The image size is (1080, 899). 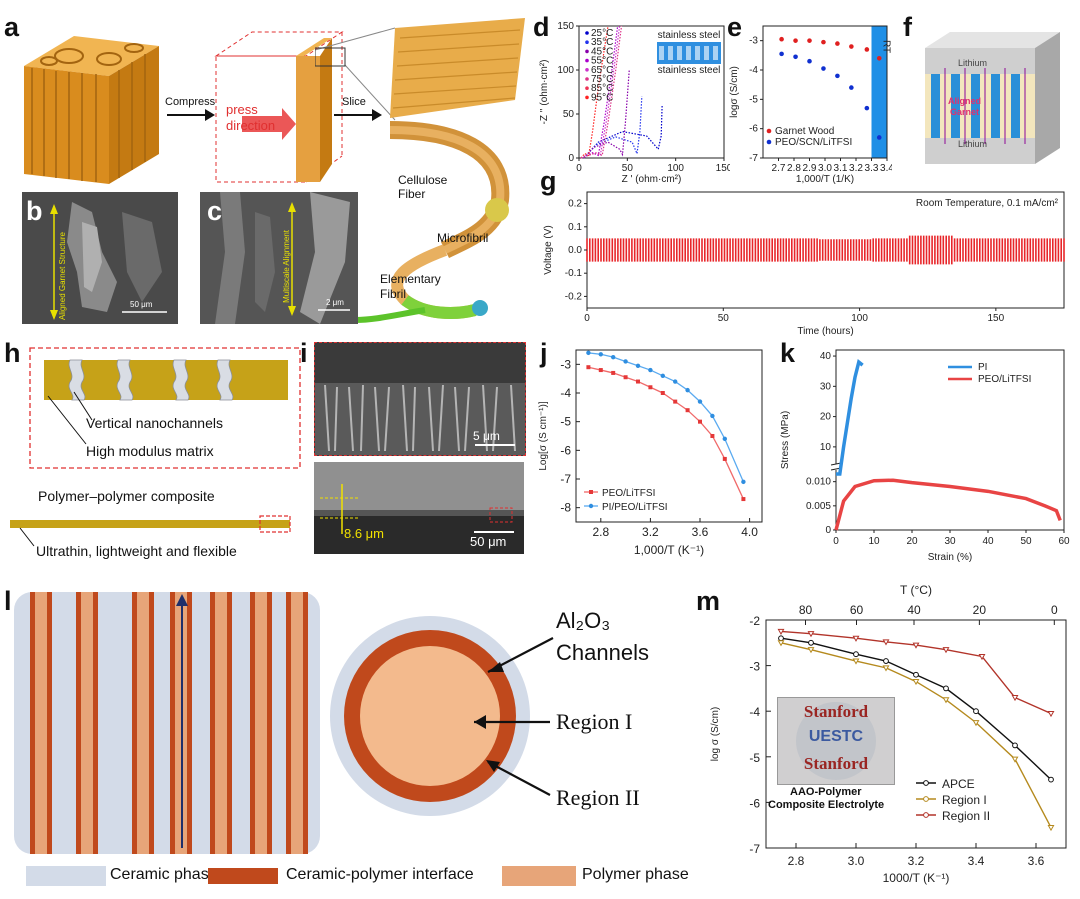 I want to click on chart-e-ytick-label: -4, so click(x=753, y=70).